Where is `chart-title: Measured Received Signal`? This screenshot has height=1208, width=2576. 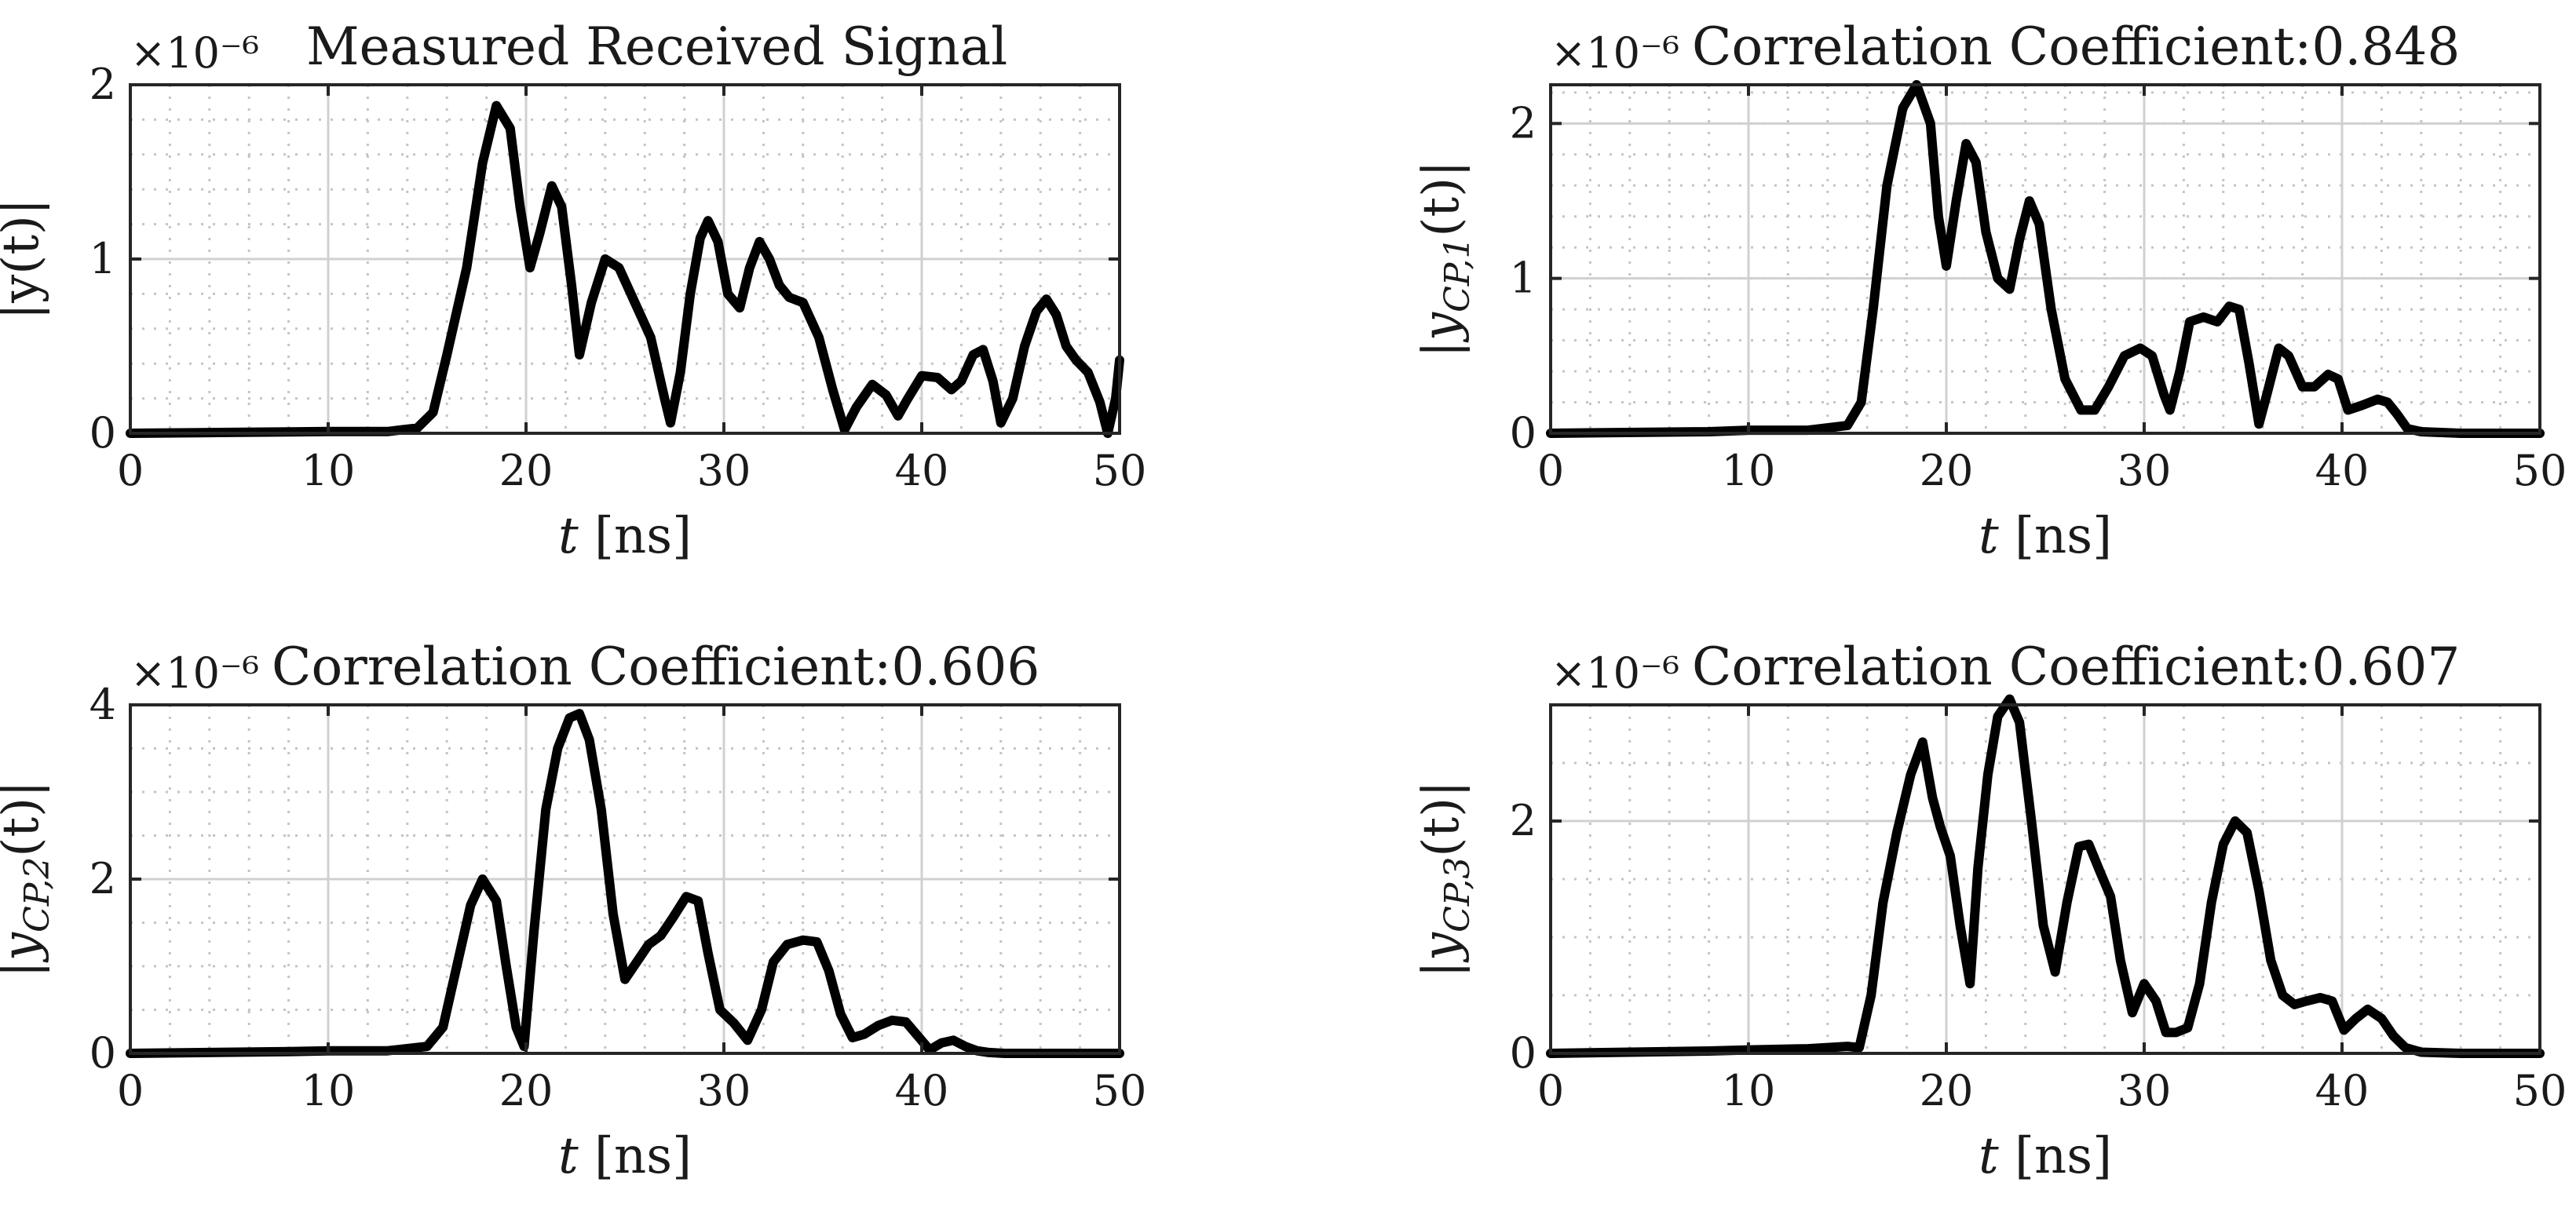 chart-title: Measured Received Signal is located at coordinates (656, 46).